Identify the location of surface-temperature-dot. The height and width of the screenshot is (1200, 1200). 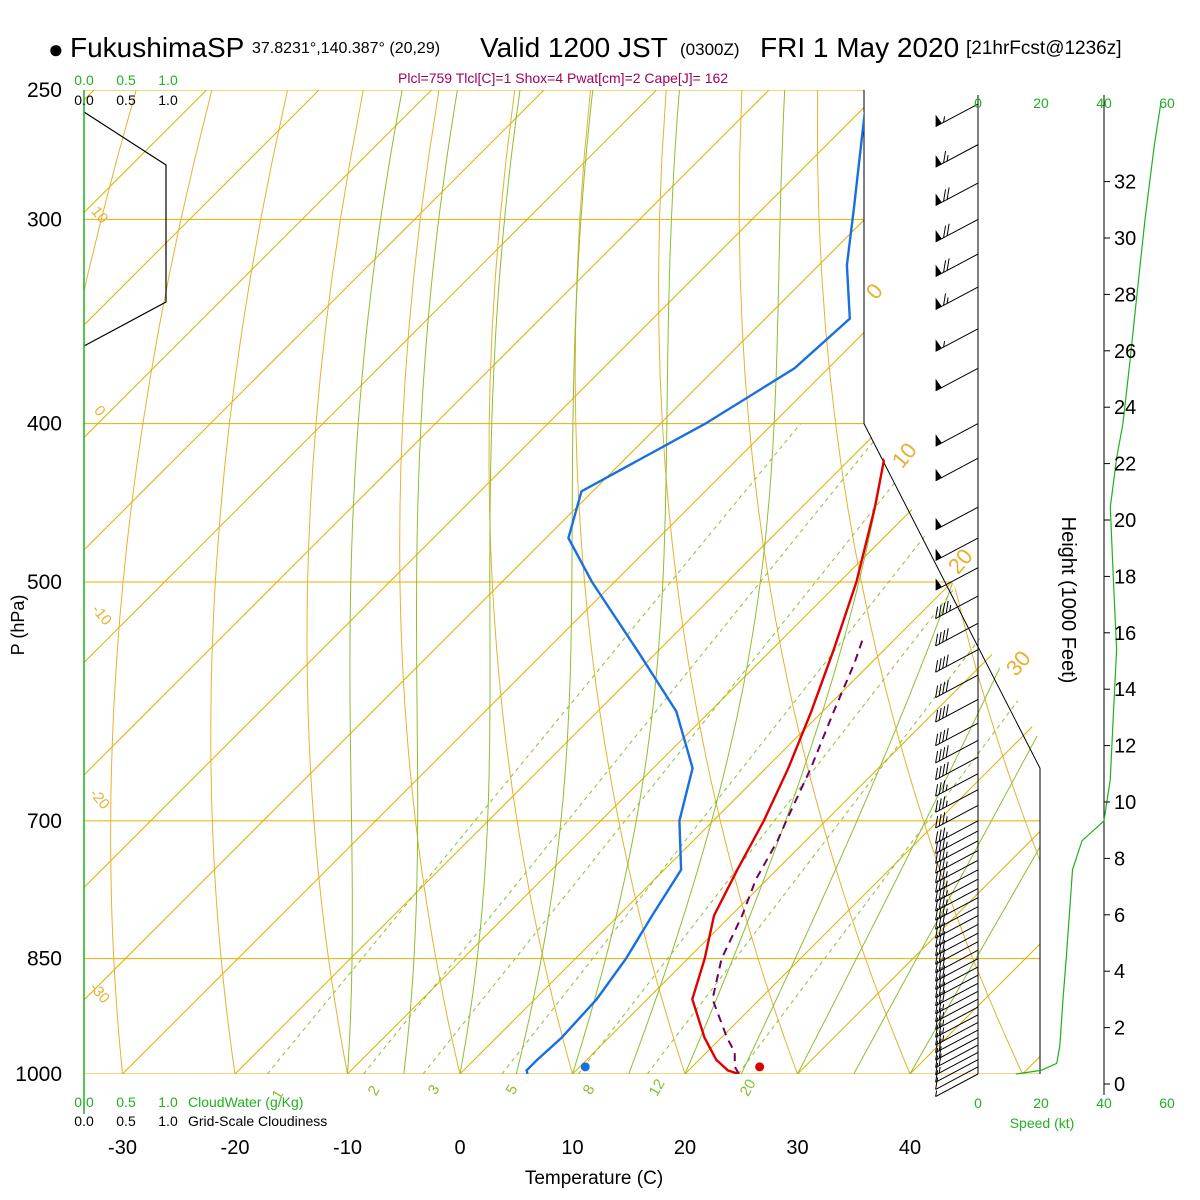
(760, 1067).